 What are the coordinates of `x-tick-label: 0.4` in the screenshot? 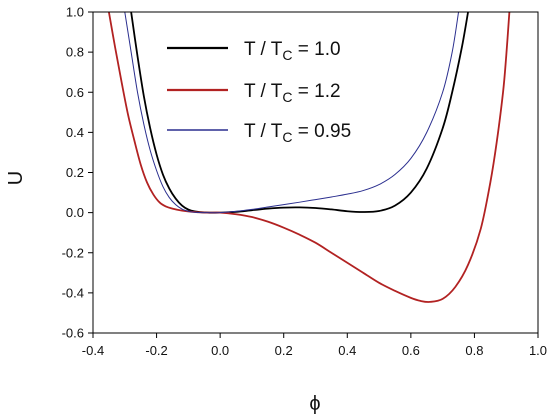 It's located at (347, 350).